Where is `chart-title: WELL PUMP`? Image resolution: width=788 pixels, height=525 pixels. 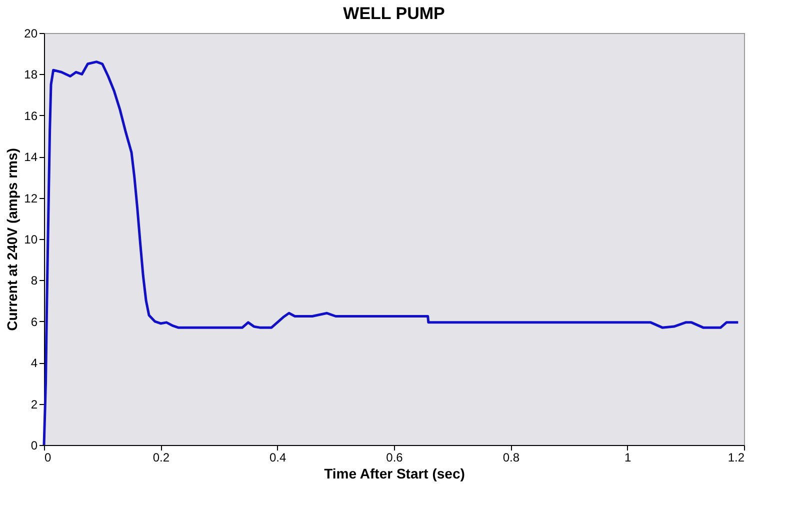
chart-title: WELL PUMP is located at coordinates (394, 13).